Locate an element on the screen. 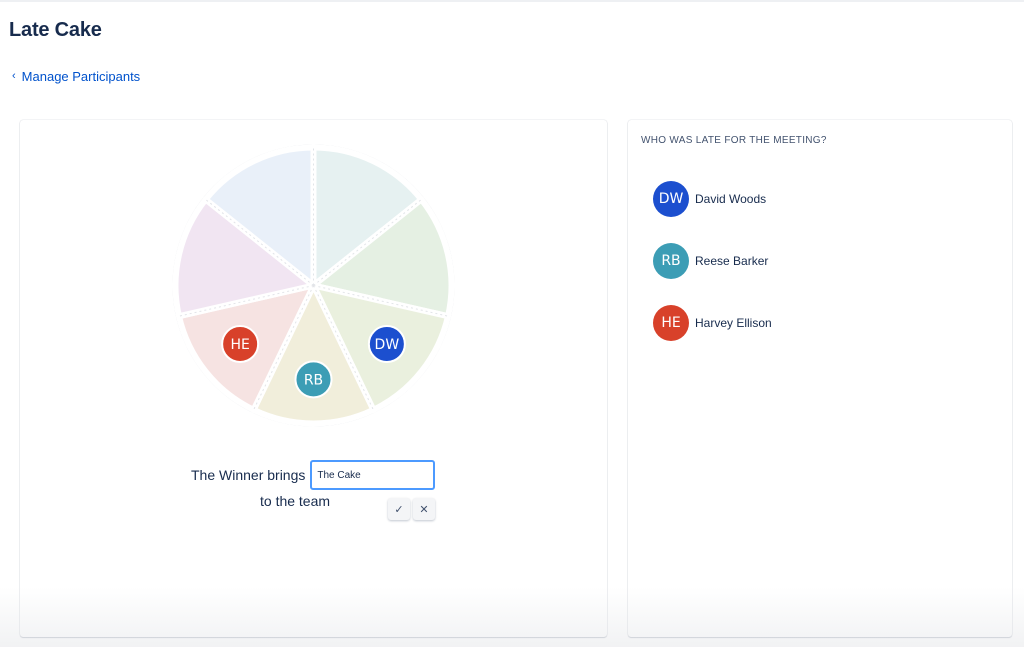 Image resolution: width=1024 pixels, height=647 pixels. manage-participants-link: ‹ Manage Participants is located at coordinates (76, 76).